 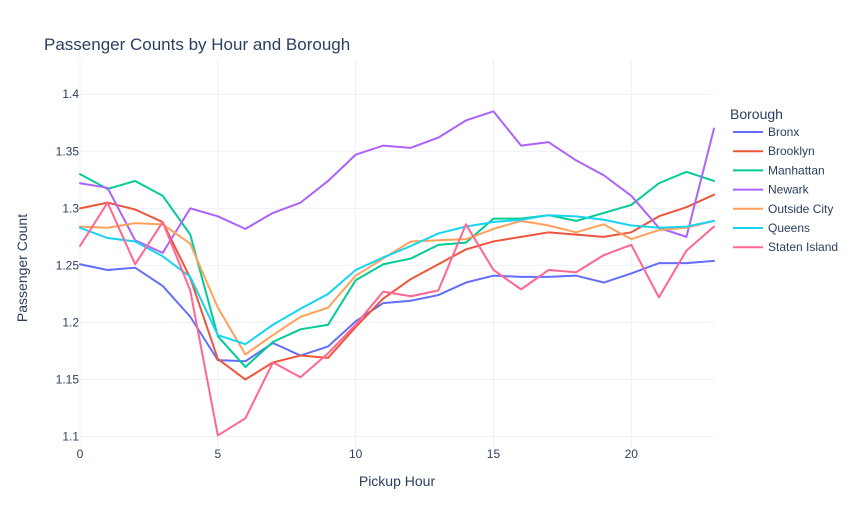 I want to click on x-axis-label: Pickup Hour, so click(x=397, y=481).